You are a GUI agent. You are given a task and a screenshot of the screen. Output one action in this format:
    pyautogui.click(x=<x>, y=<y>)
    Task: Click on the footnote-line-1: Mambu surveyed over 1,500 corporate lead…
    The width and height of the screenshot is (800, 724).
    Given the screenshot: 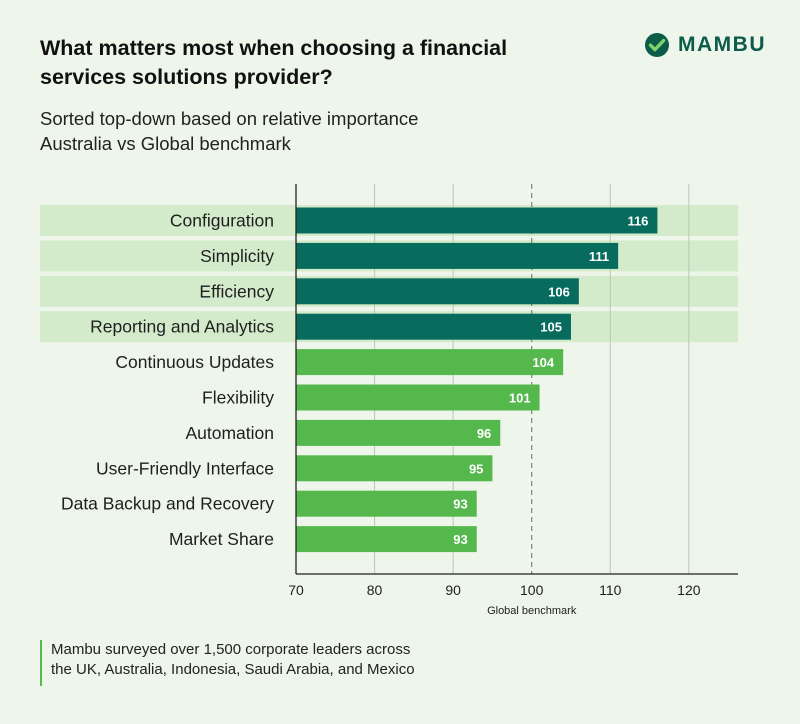 What is the action you would take?
    pyautogui.click(x=231, y=649)
    